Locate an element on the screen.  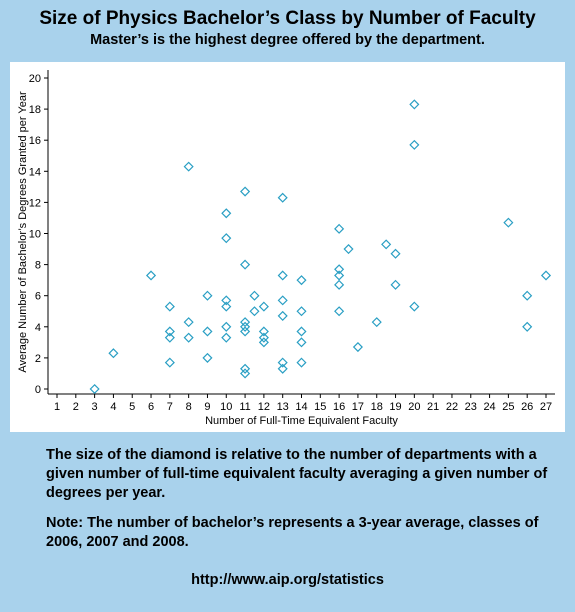
x-tick-label: 6 is located at coordinates (151, 407).